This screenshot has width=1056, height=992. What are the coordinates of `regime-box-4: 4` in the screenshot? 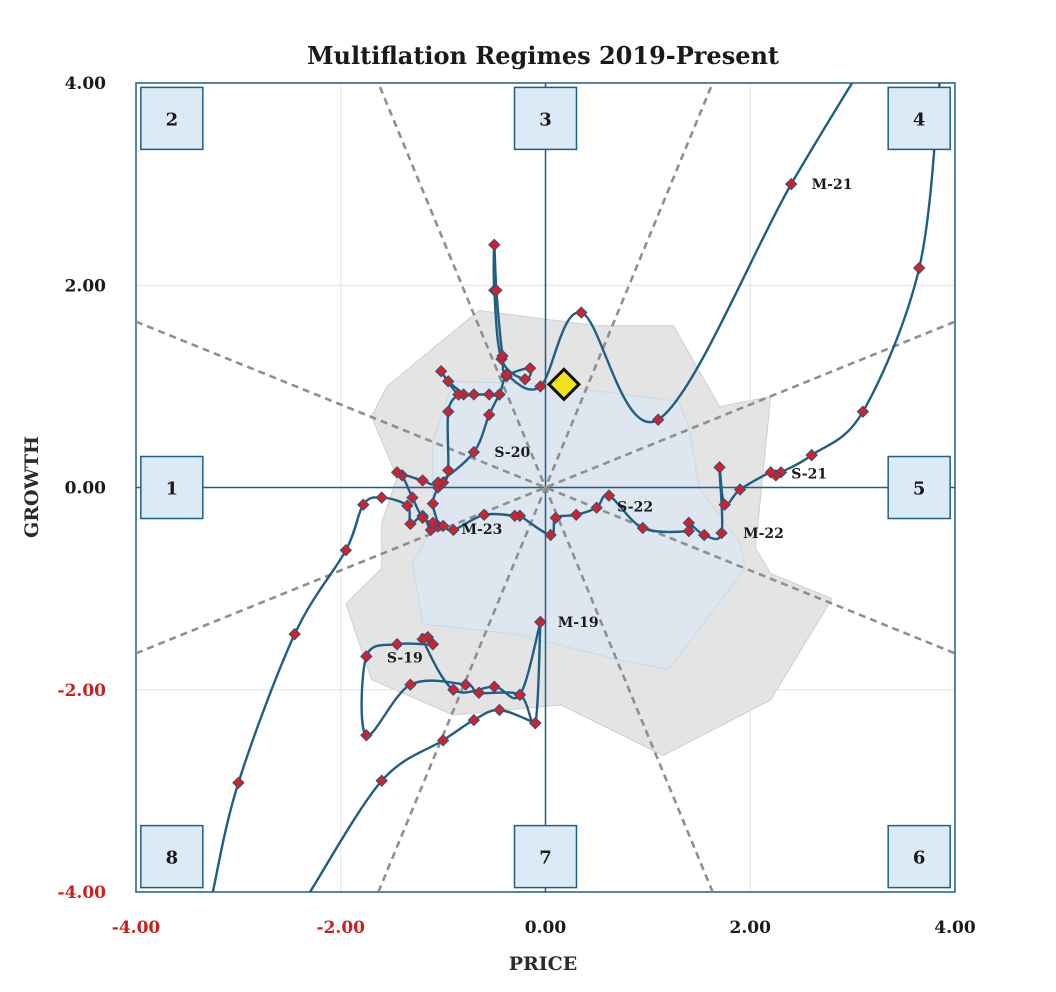 It's located at (919, 118).